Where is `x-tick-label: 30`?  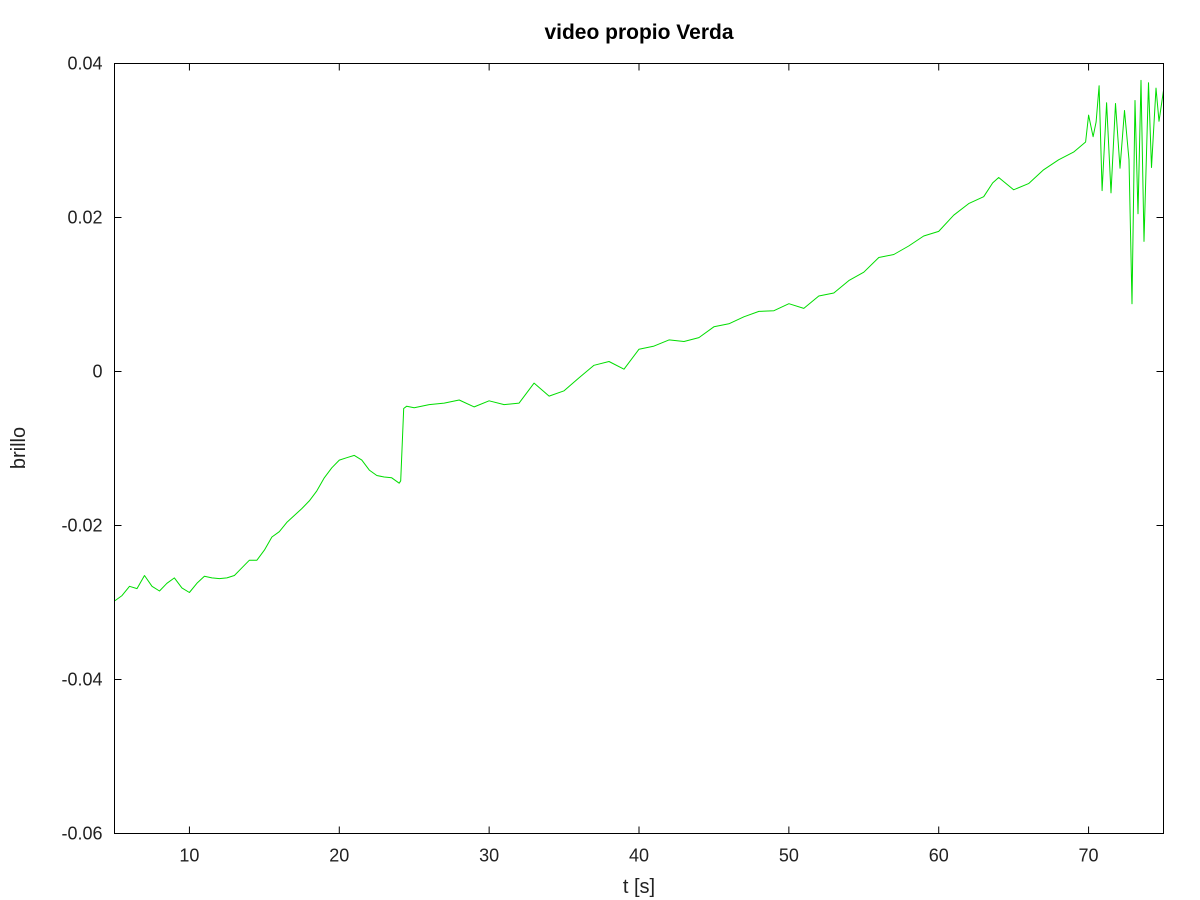
x-tick-label: 30 is located at coordinates (489, 856).